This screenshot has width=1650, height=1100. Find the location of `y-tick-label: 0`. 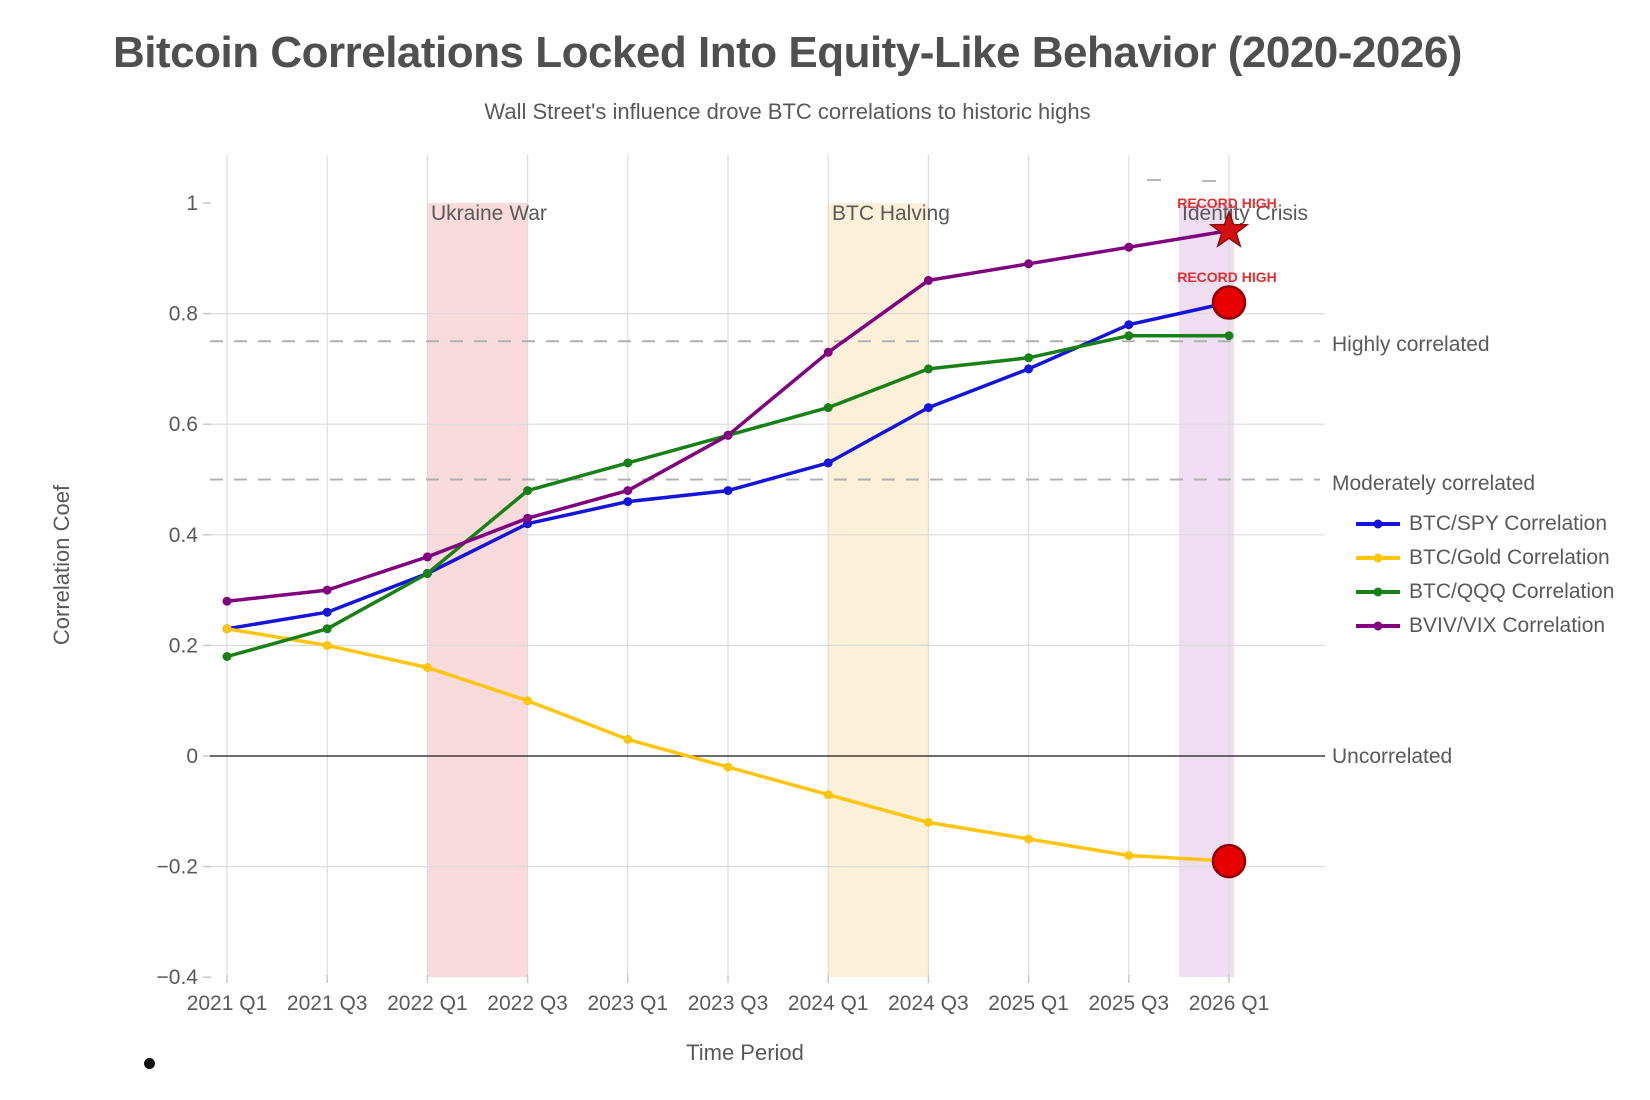

y-tick-label: 0 is located at coordinates (192, 756).